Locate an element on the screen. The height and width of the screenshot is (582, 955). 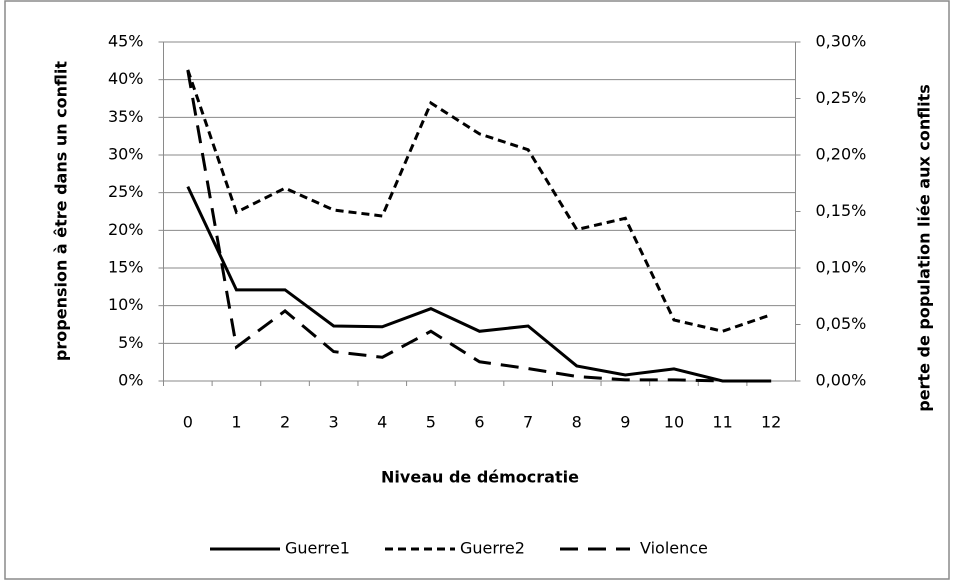
x-tick-label: 4 is located at coordinates (382, 422).